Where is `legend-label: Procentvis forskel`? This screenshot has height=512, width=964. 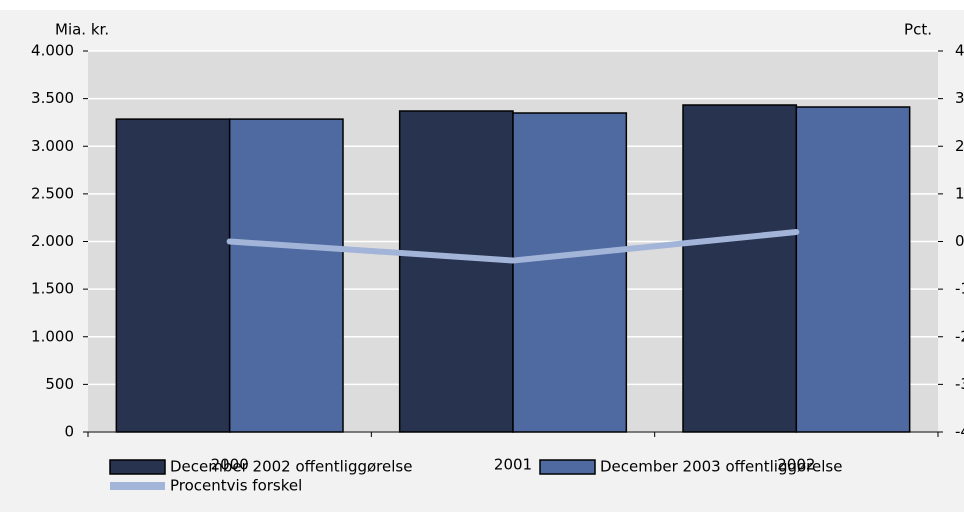
legend-label: Procentvis forskel is located at coordinates (236, 486).